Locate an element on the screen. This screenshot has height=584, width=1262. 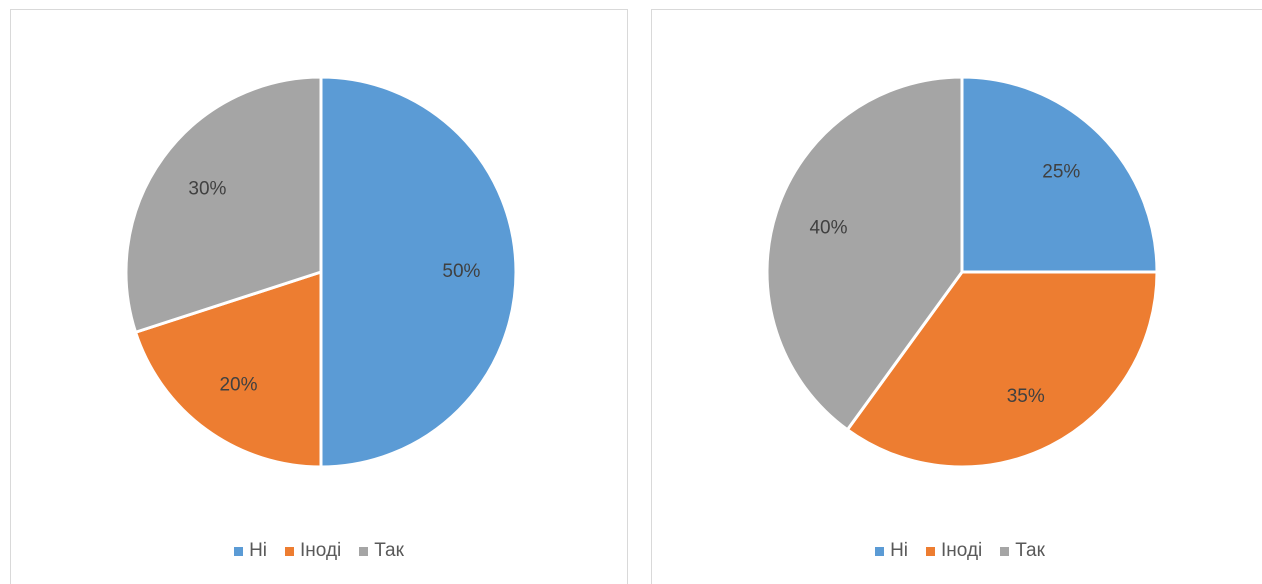
legend-left: Ні Іноді Так is located at coordinates (319, 551).